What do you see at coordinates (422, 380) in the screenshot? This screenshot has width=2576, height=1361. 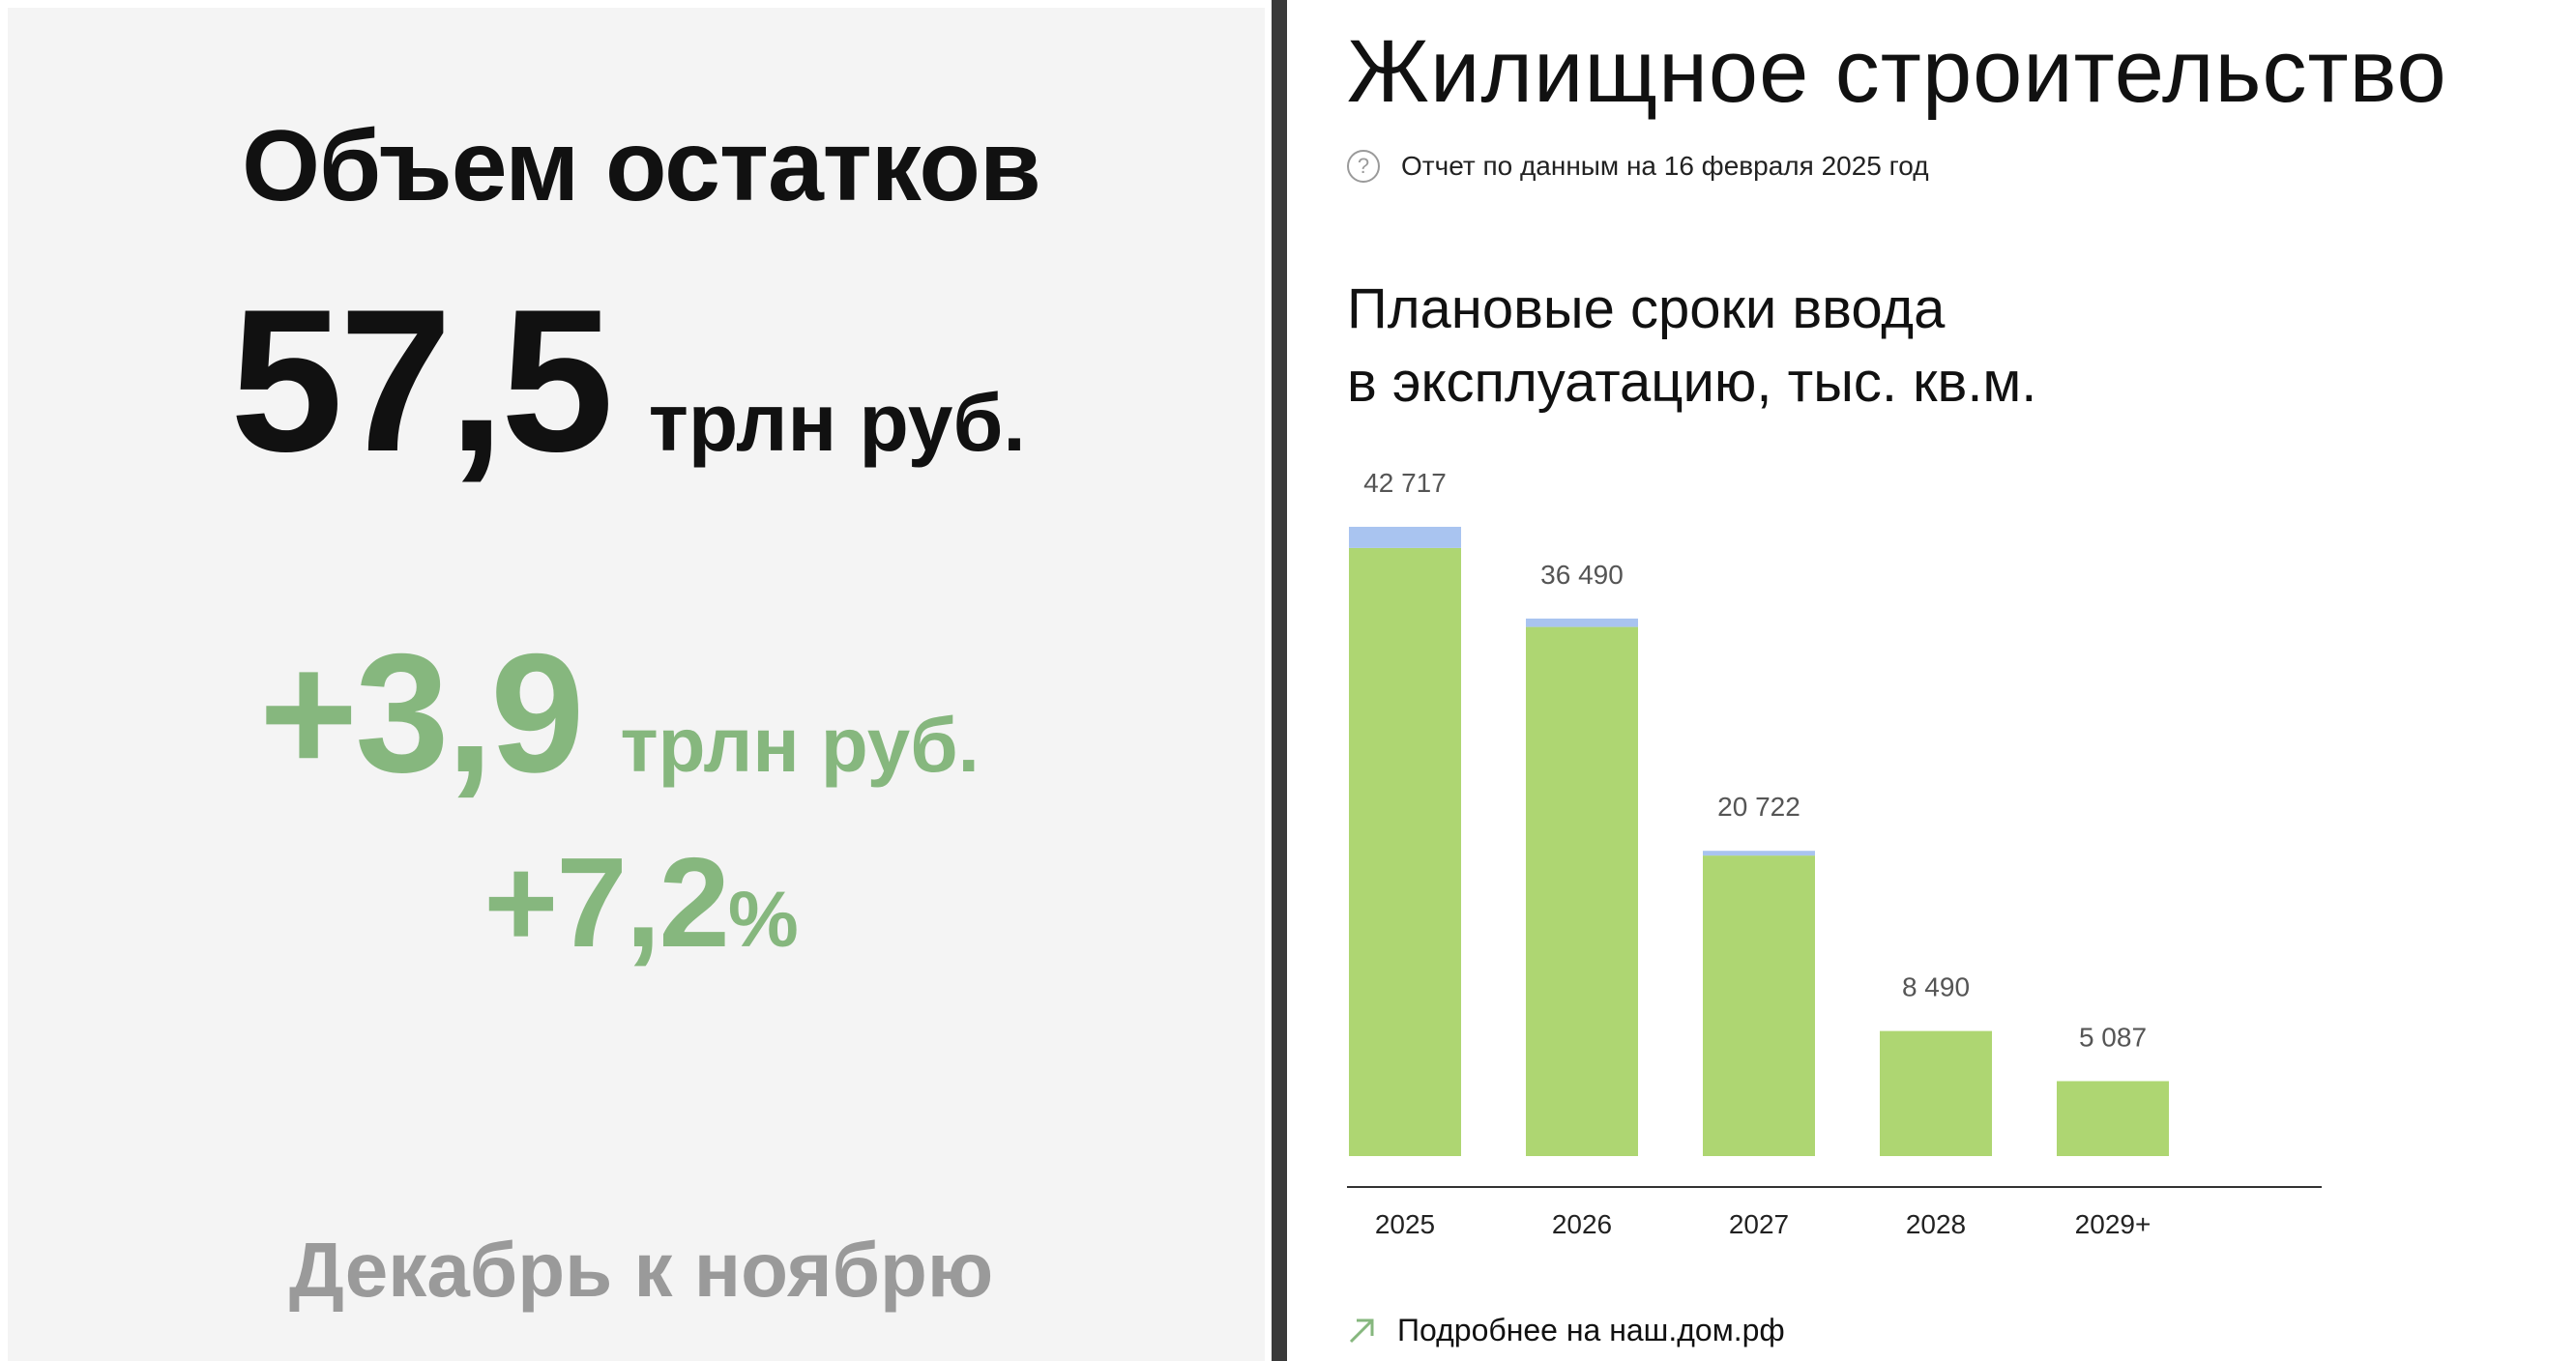 I see `balance-value: 57,5` at bounding box center [422, 380].